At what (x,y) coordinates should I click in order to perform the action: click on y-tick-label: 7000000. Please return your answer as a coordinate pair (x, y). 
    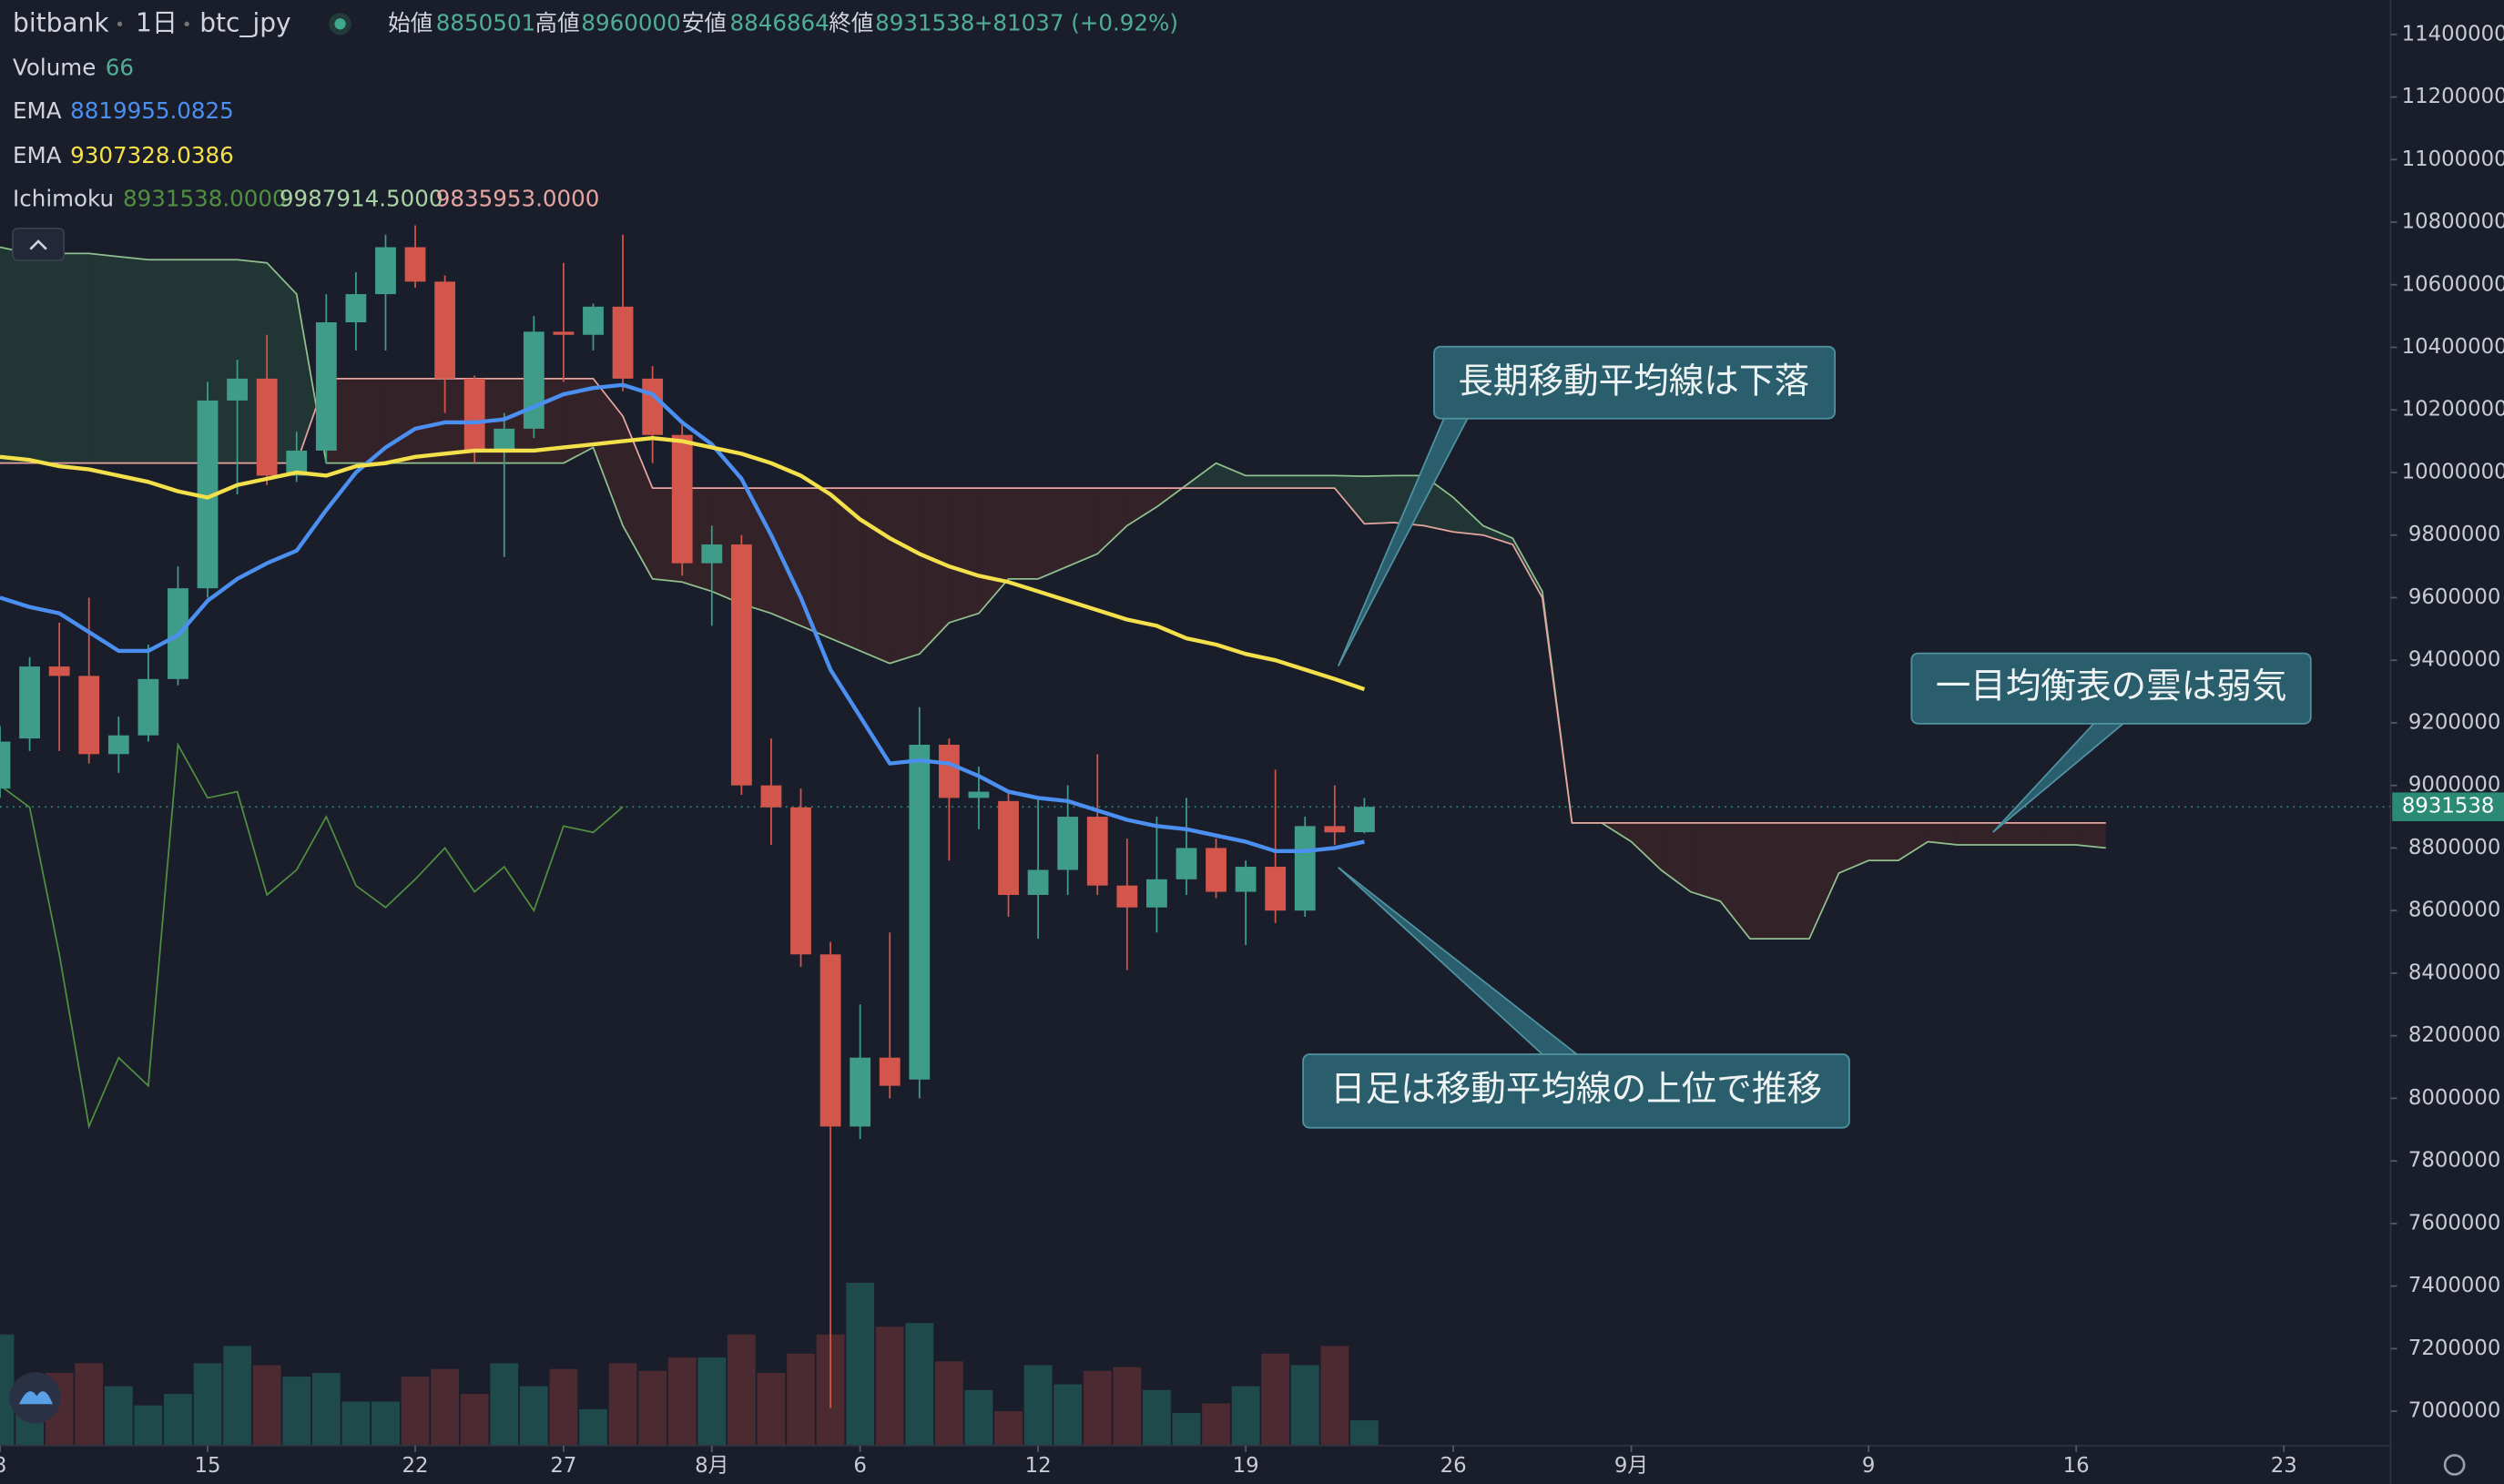
    Looking at the image, I should click on (2454, 1411).